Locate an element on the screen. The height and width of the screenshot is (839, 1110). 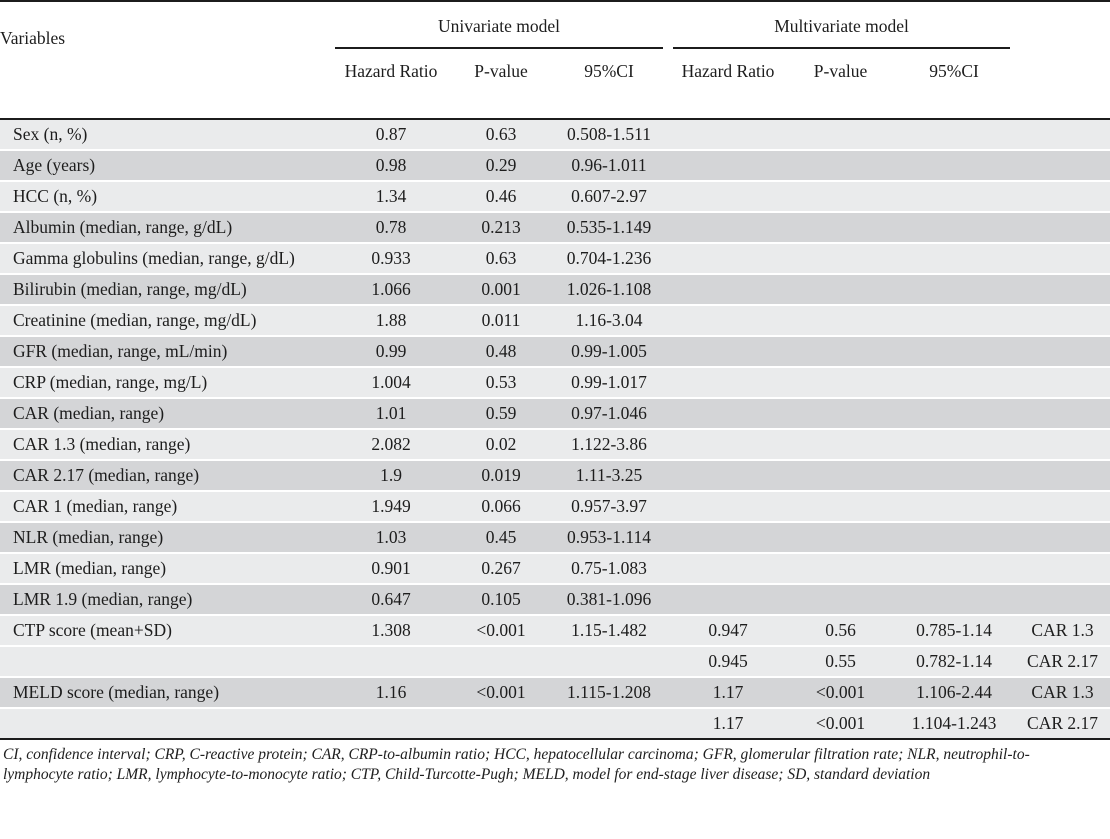
uni-ci-cell: 0.75-1.083 is located at coordinates (609, 569).